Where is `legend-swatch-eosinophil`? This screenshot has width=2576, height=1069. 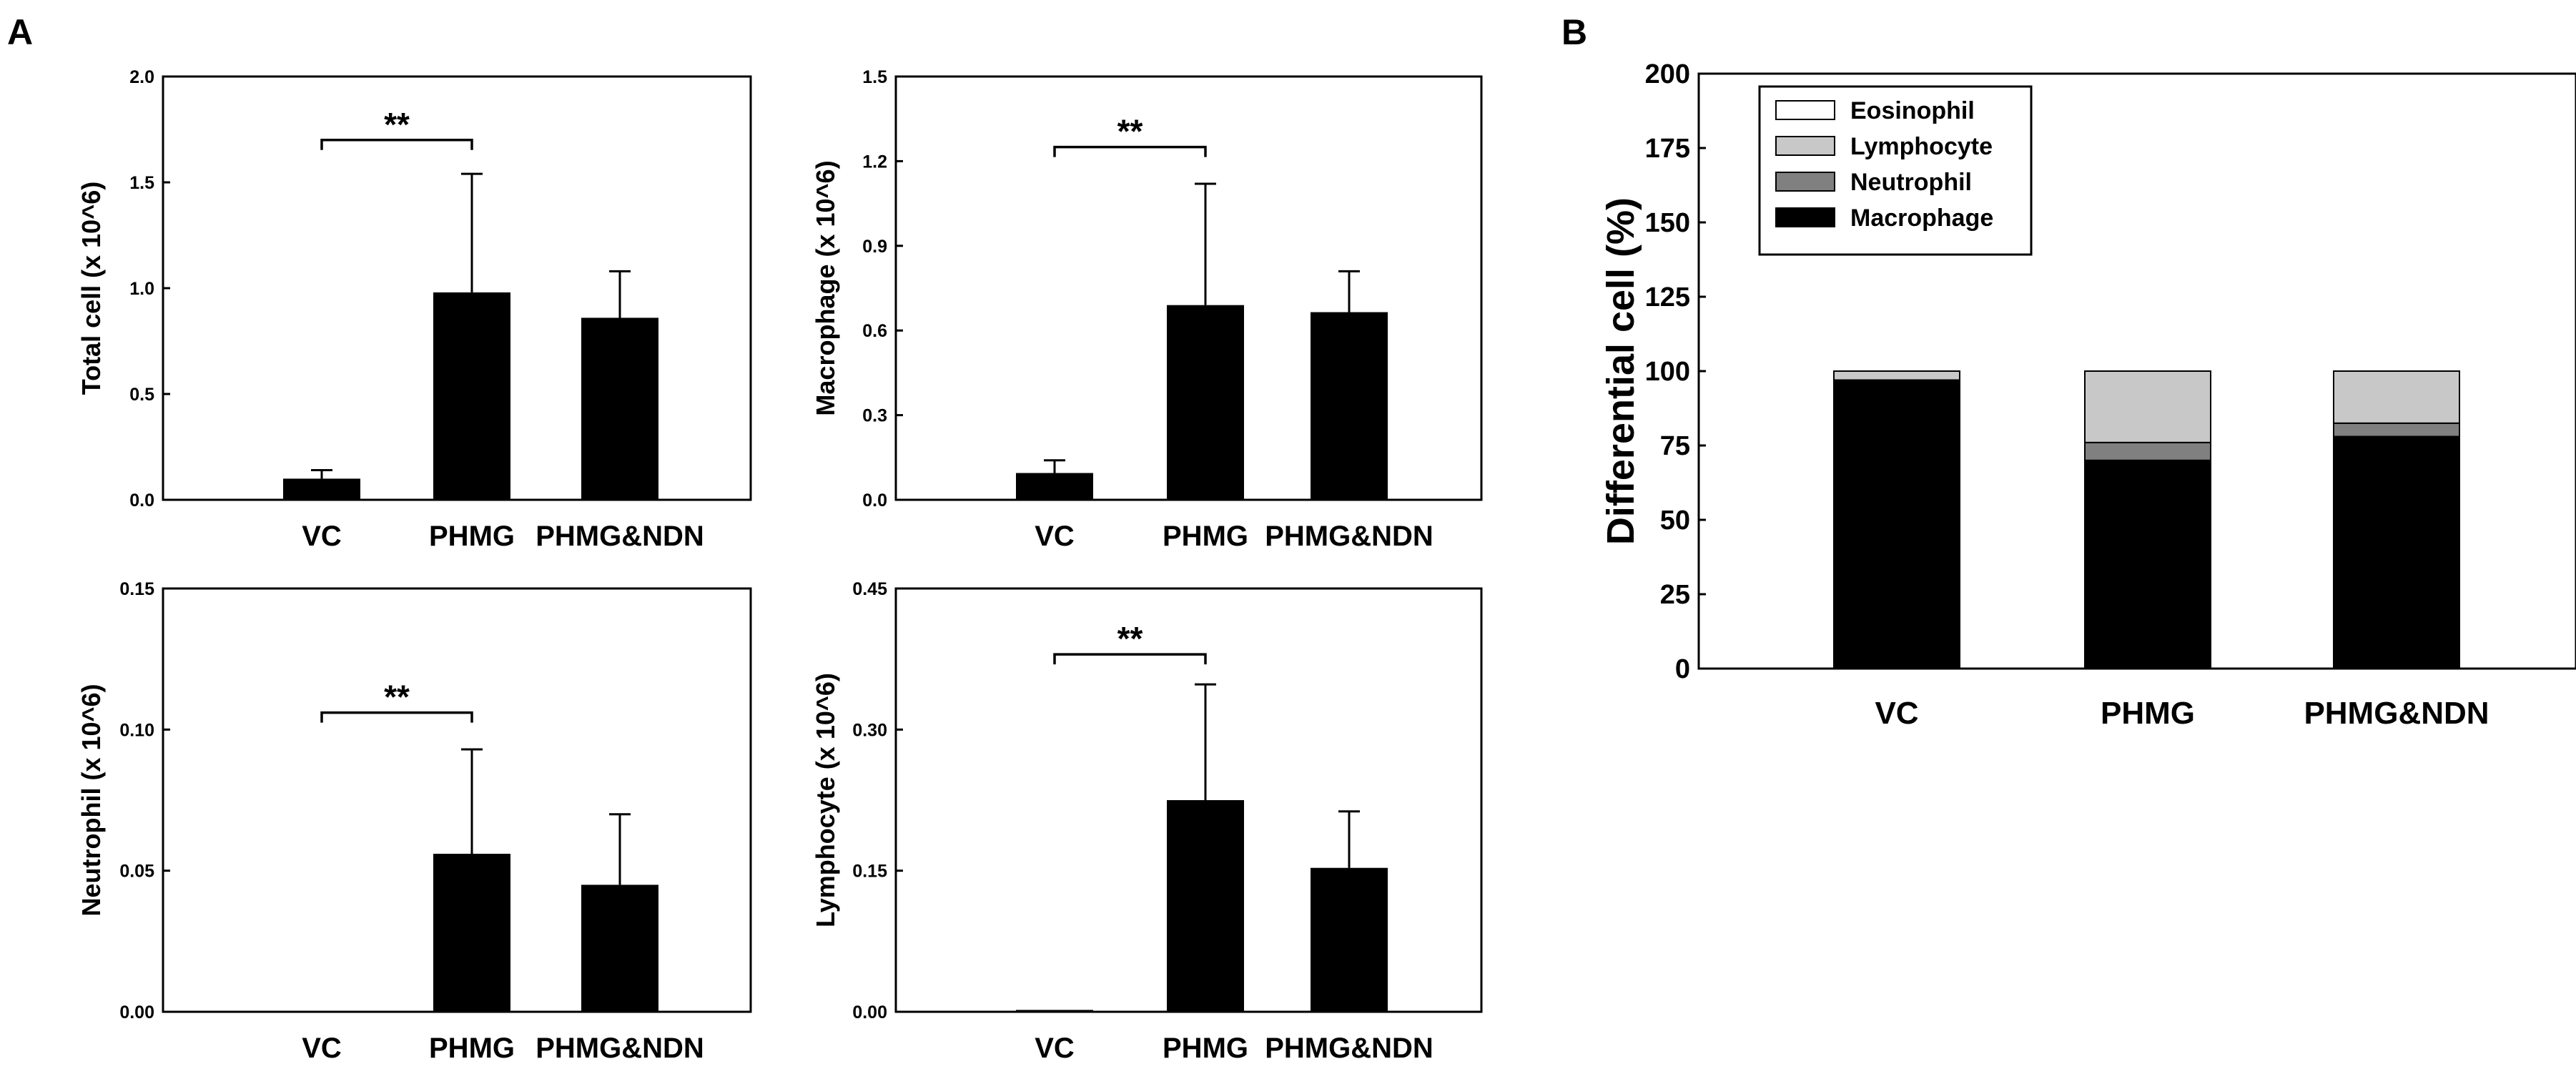 legend-swatch-eosinophil is located at coordinates (1805, 110).